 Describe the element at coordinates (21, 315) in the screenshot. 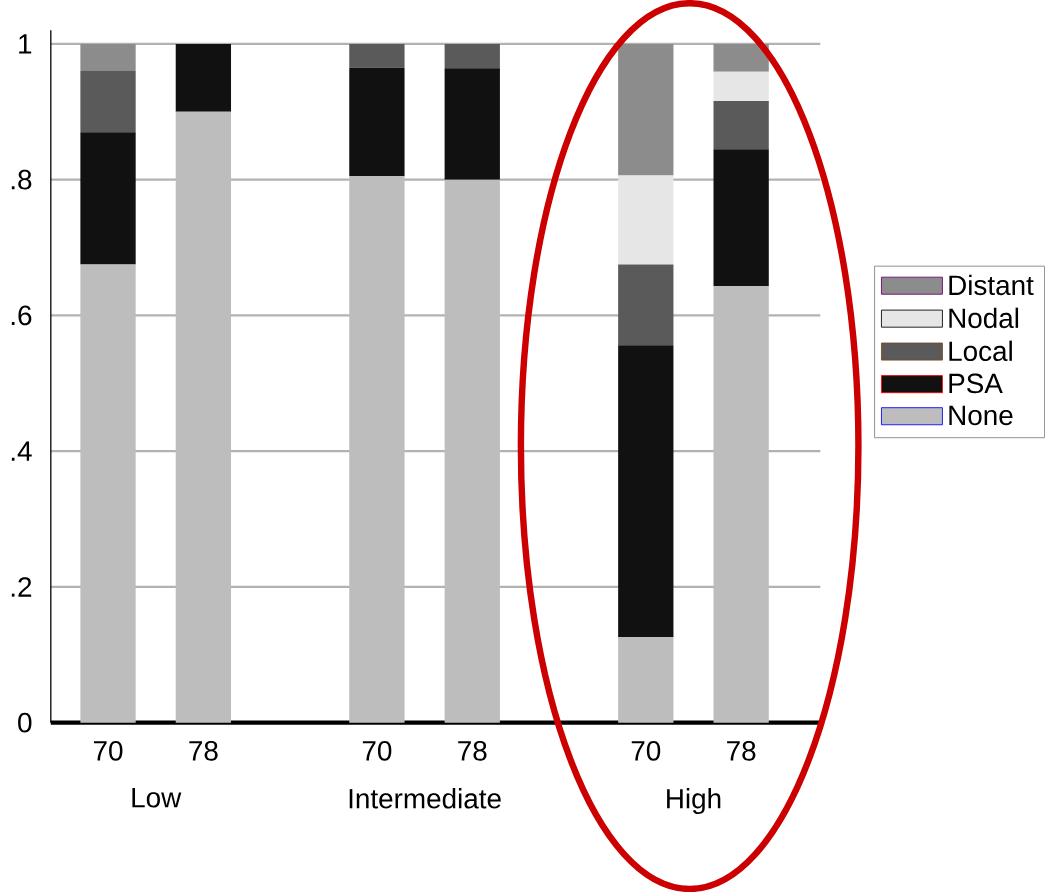

I see `y-tick-label: .6` at that location.